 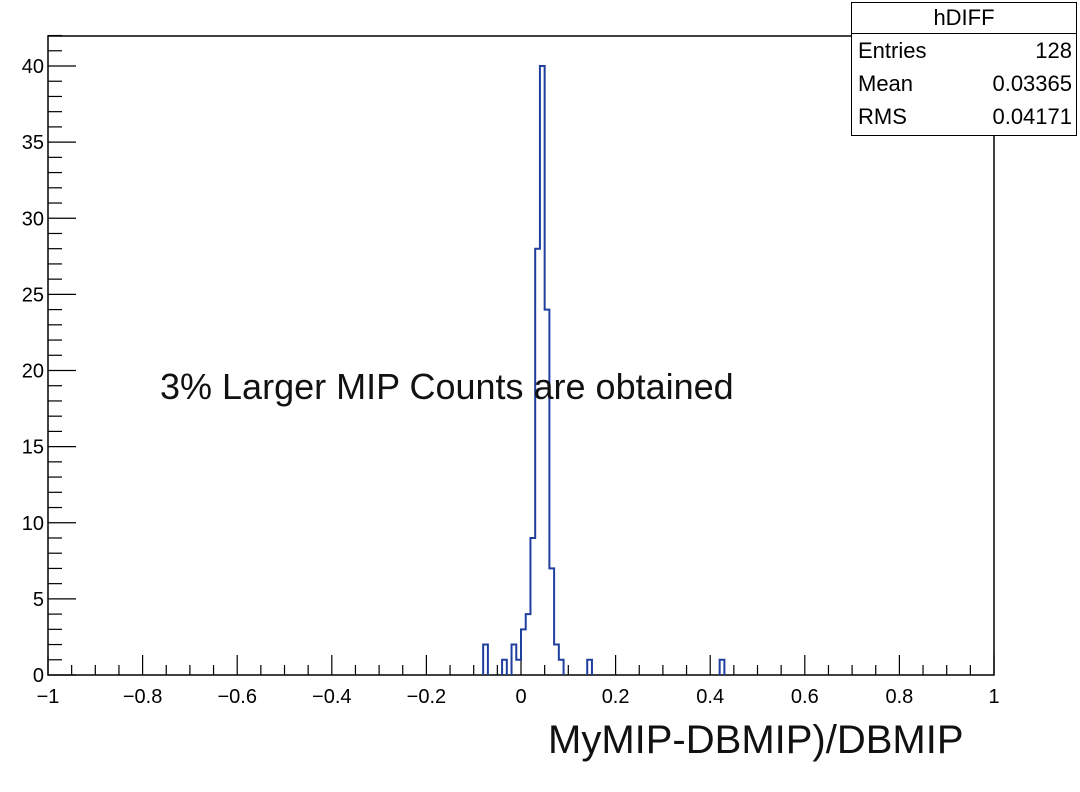 I want to click on stats-row-rms: RMS 0.04171, so click(x=964, y=116).